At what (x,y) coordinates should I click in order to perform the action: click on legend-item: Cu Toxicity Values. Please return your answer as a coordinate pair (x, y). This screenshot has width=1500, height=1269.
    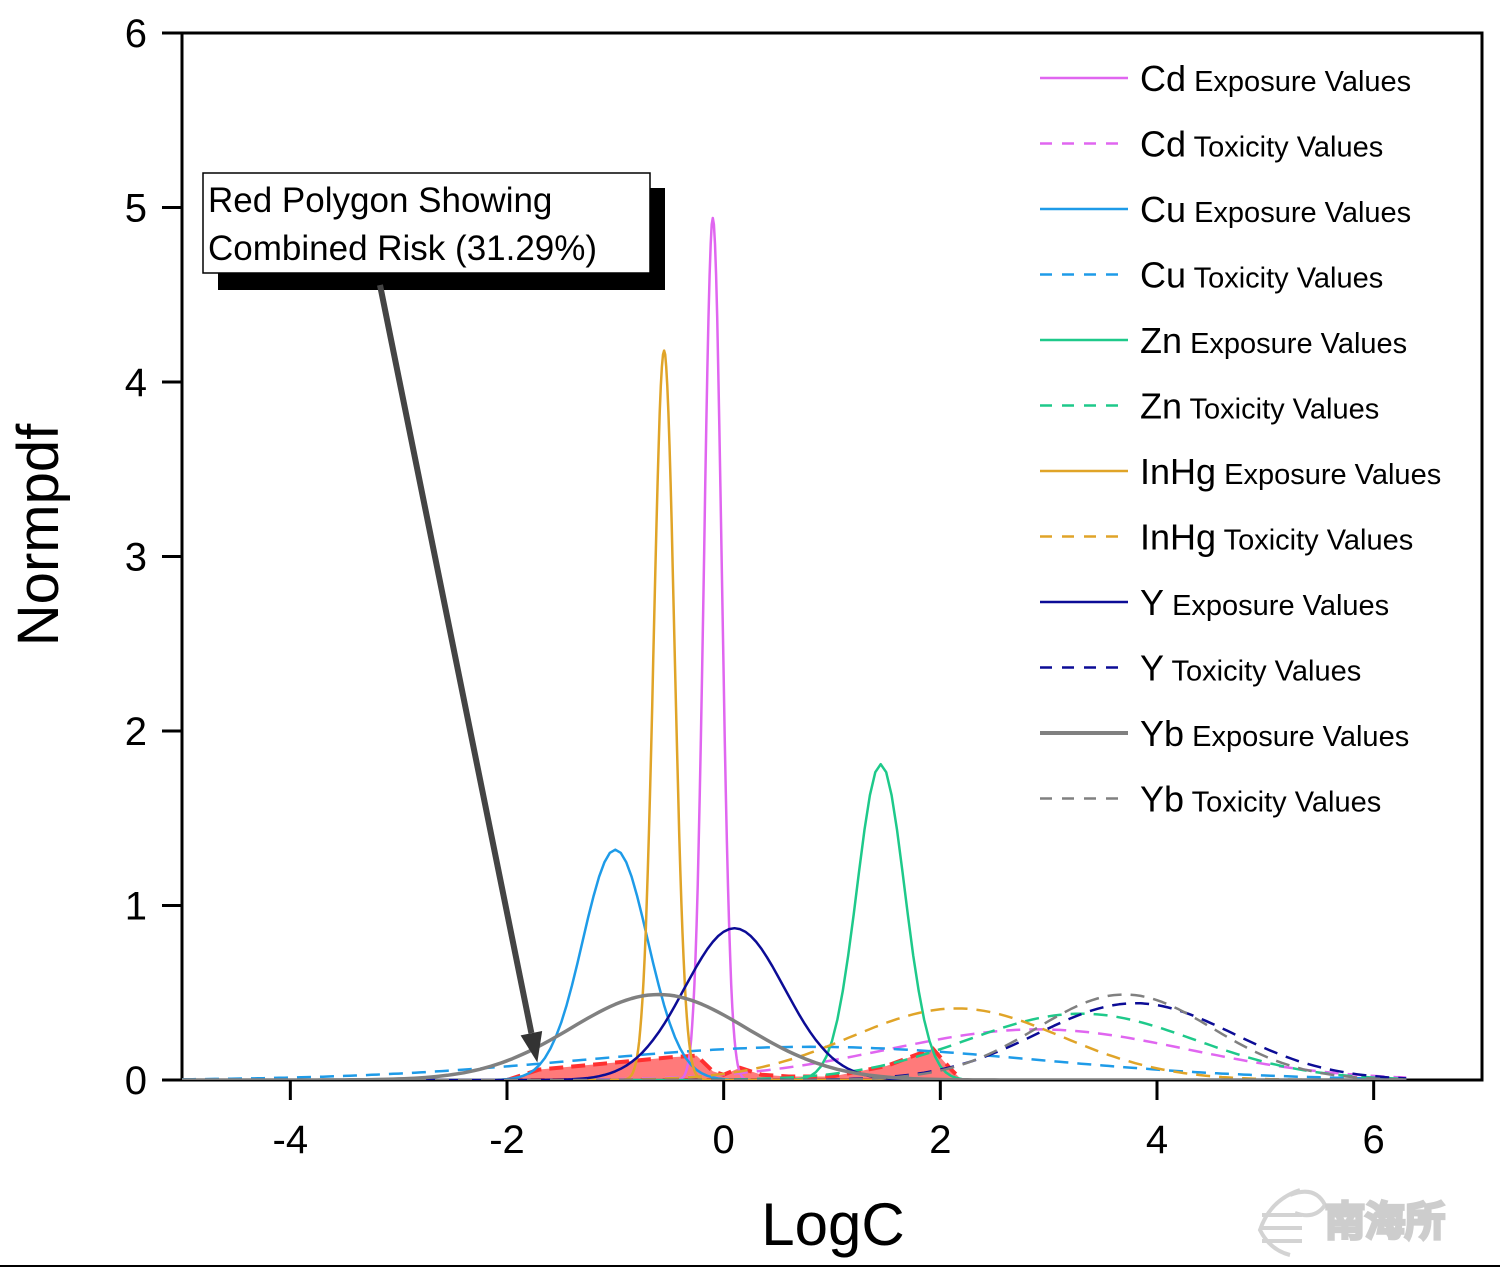
    Looking at the image, I should click on (1211, 275).